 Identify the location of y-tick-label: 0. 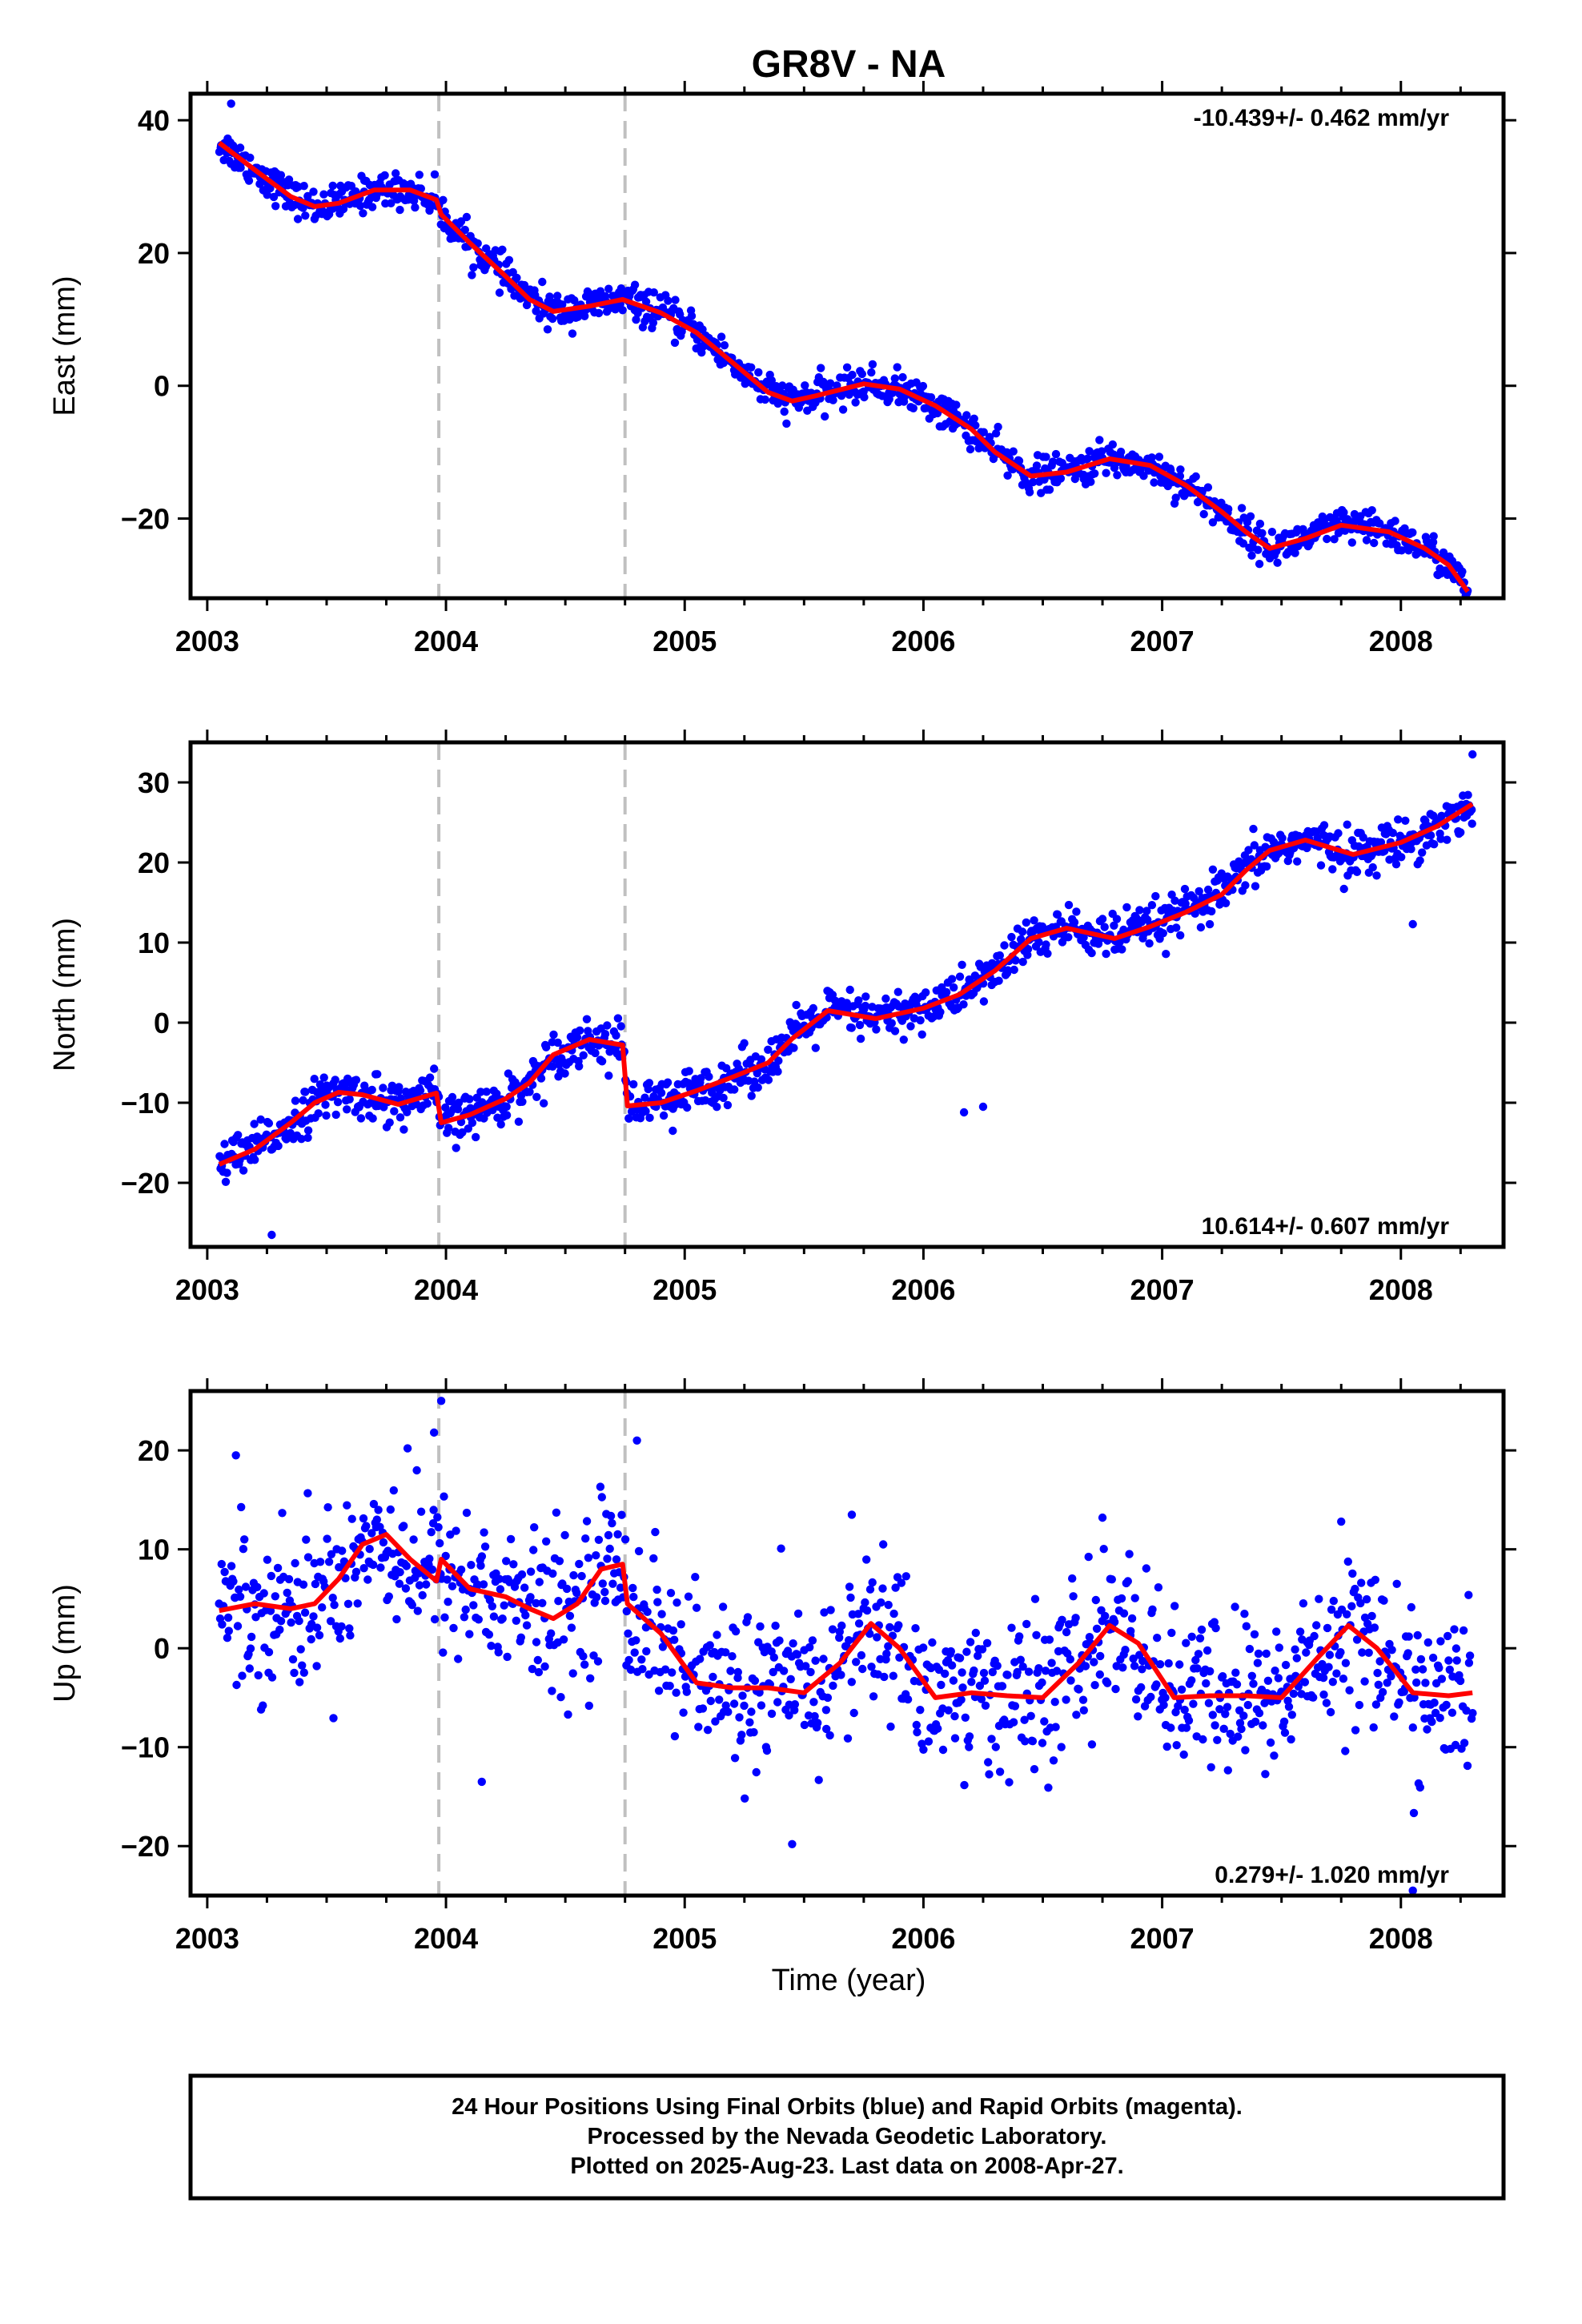
(162, 1023).